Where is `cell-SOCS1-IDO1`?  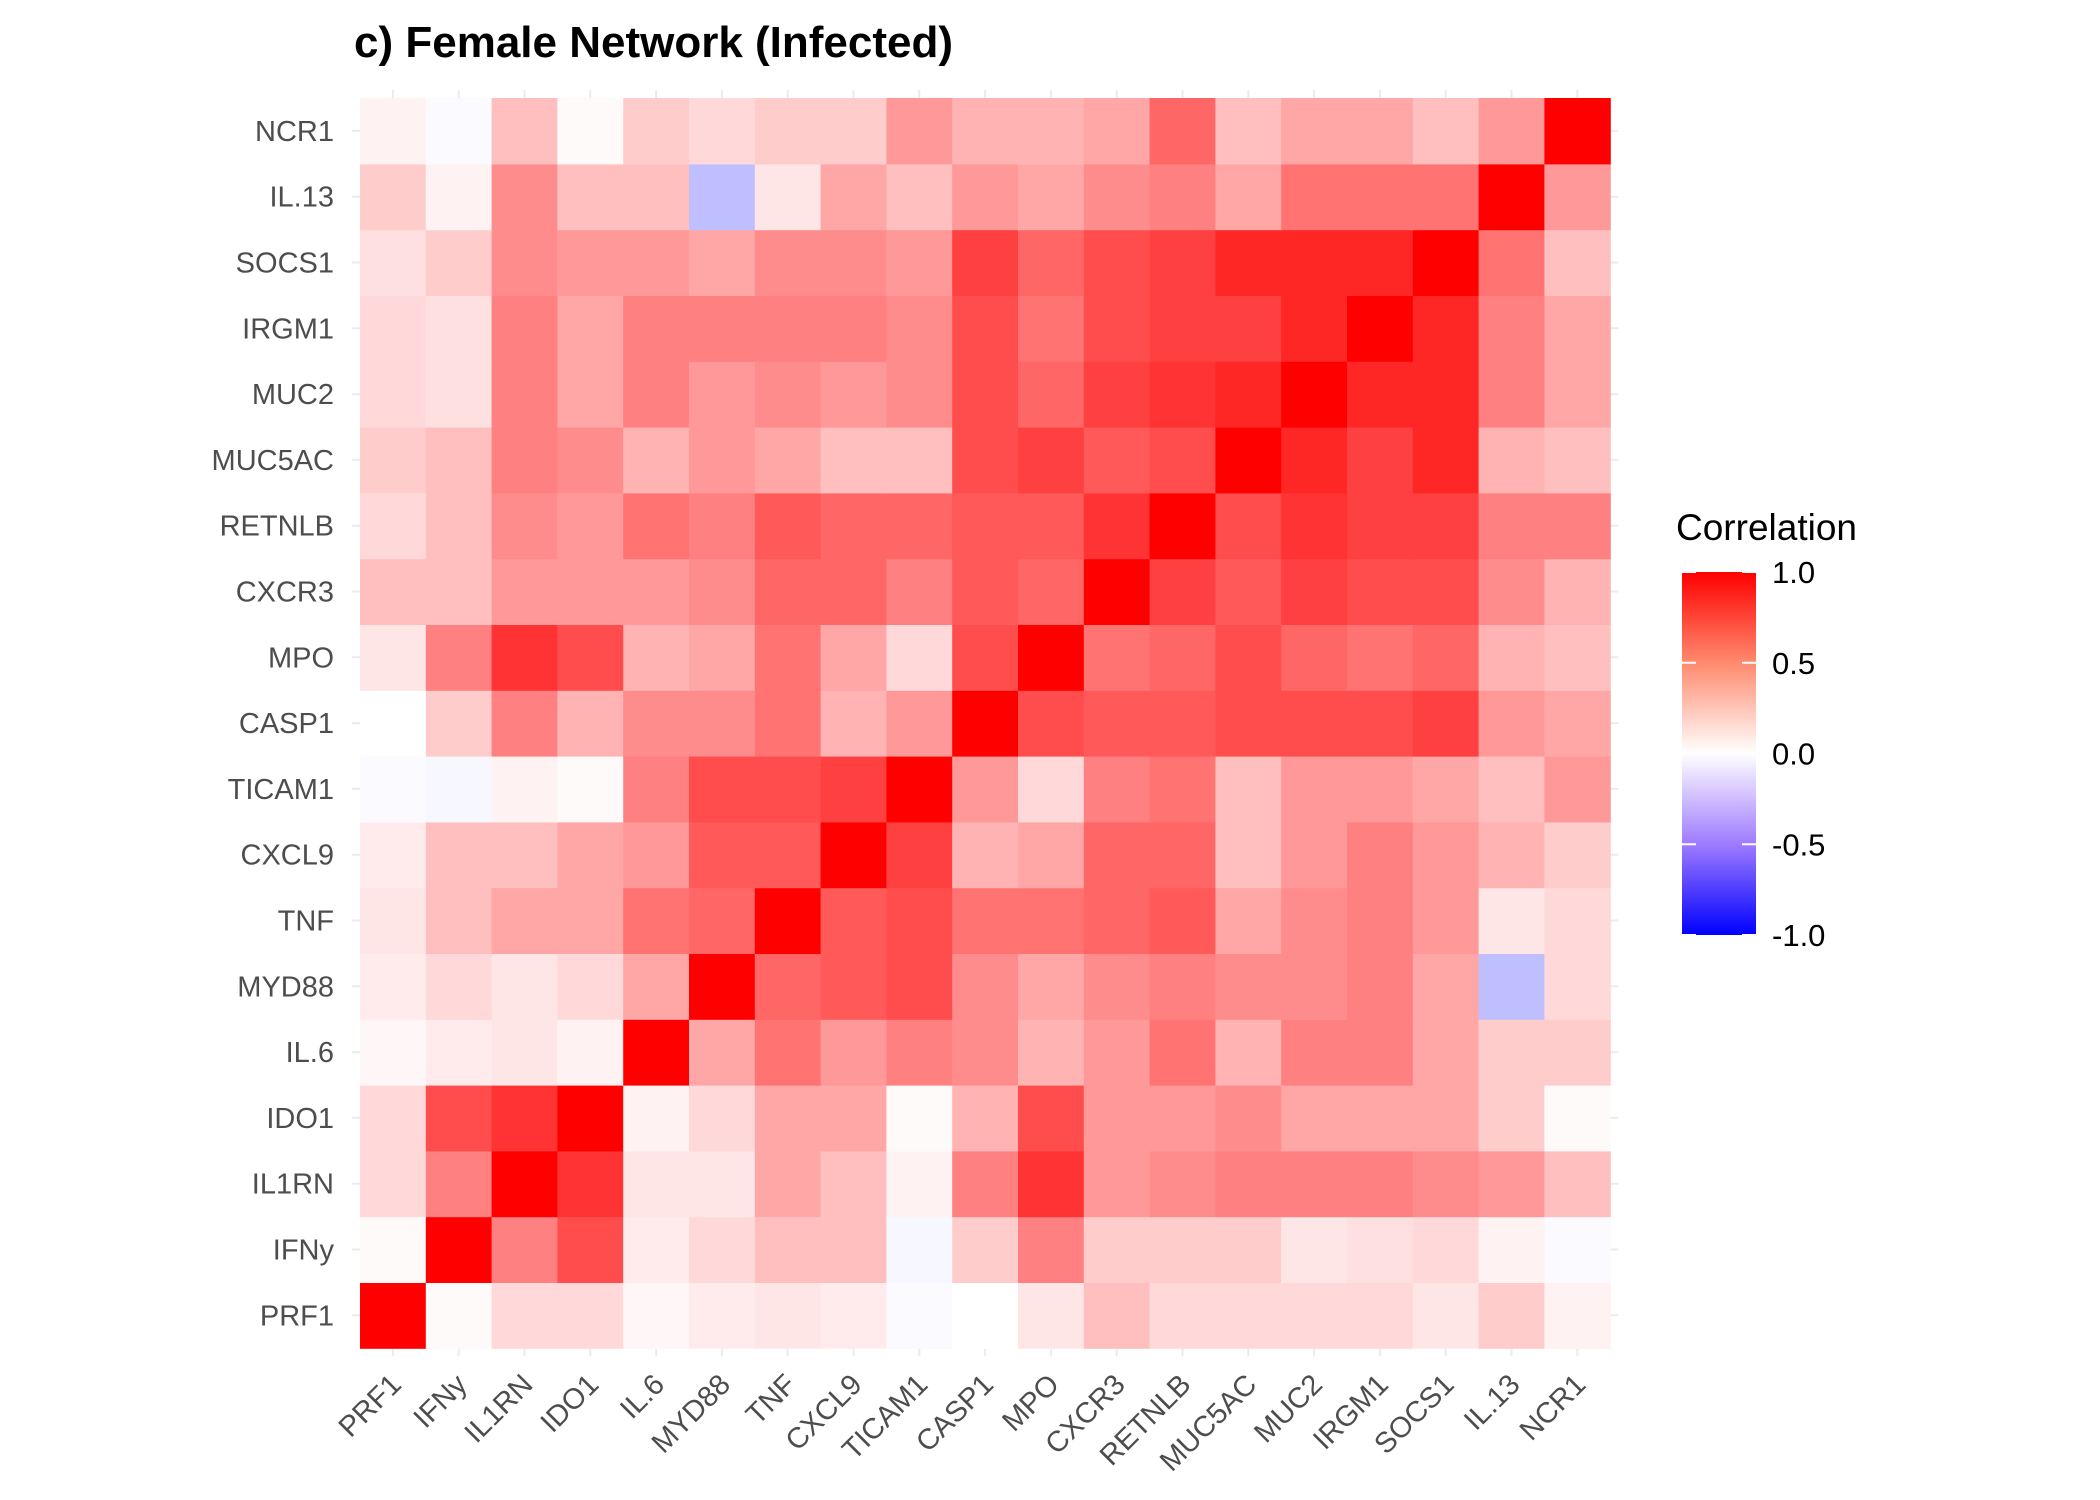 cell-SOCS1-IDO1 is located at coordinates (590, 262).